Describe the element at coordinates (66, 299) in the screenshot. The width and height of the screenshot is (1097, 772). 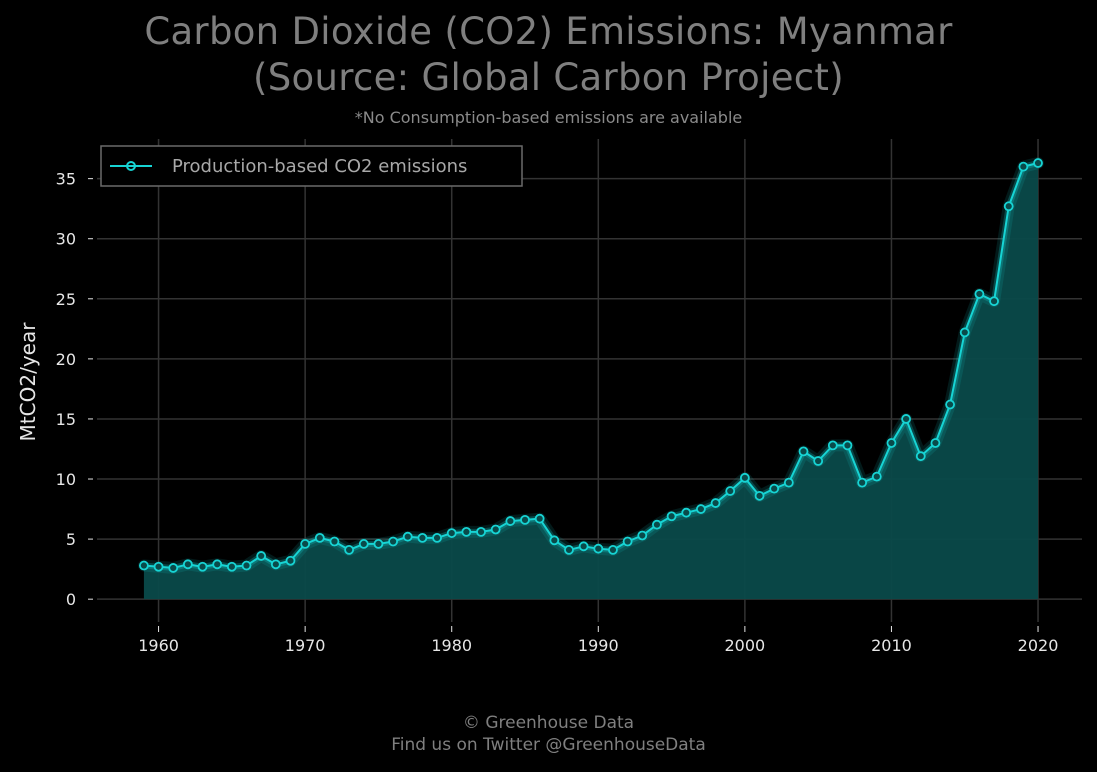
I see `y-tick-label: 25` at that location.